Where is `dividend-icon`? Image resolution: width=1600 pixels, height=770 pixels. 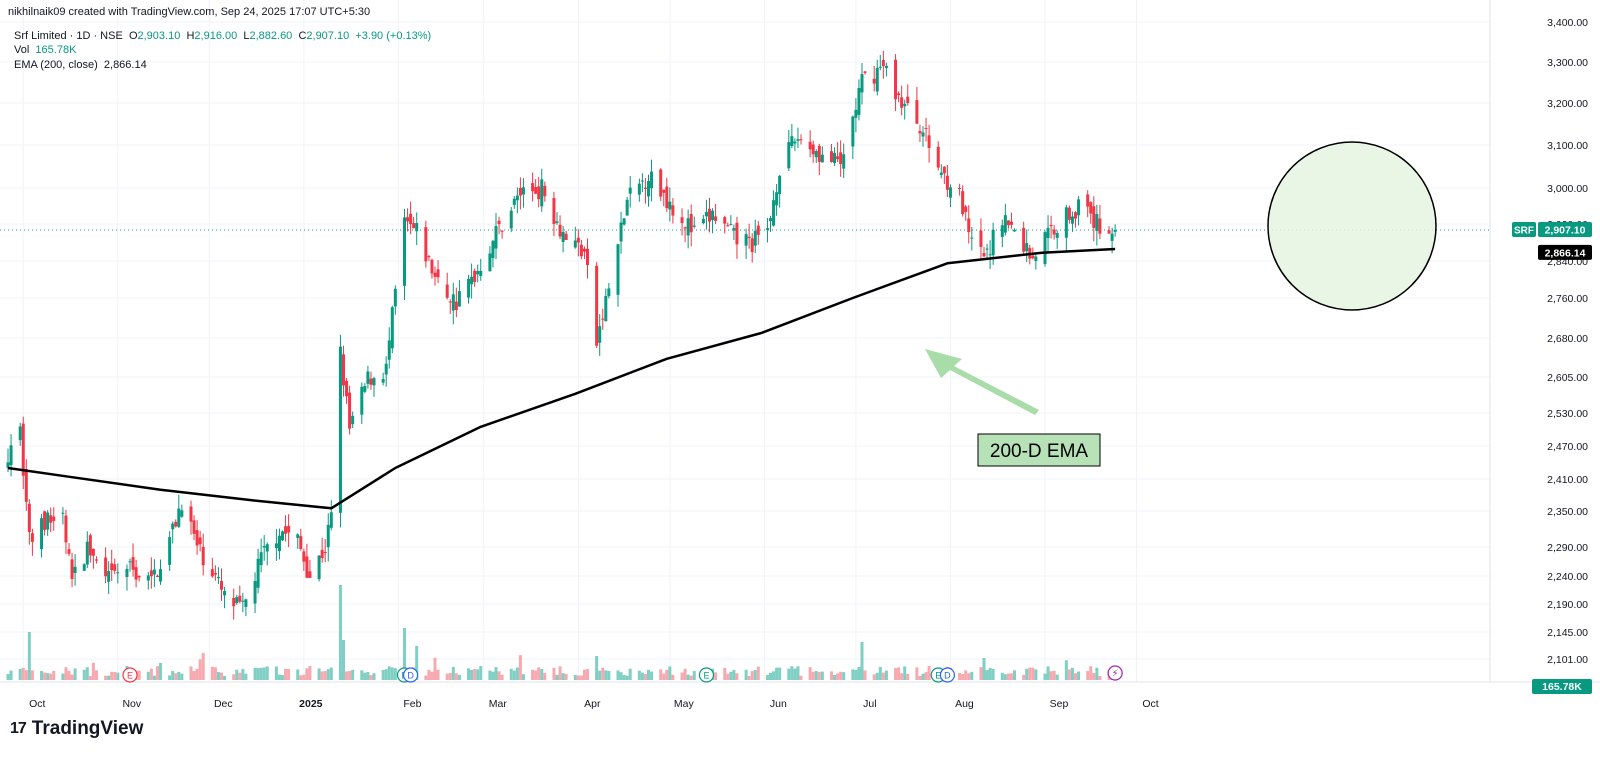 dividend-icon is located at coordinates (947, 675).